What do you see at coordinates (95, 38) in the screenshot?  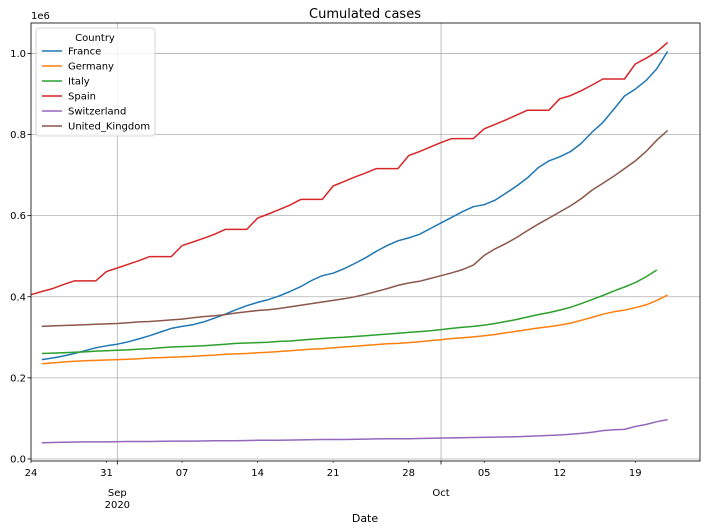 I see `legend-title: Country` at bounding box center [95, 38].